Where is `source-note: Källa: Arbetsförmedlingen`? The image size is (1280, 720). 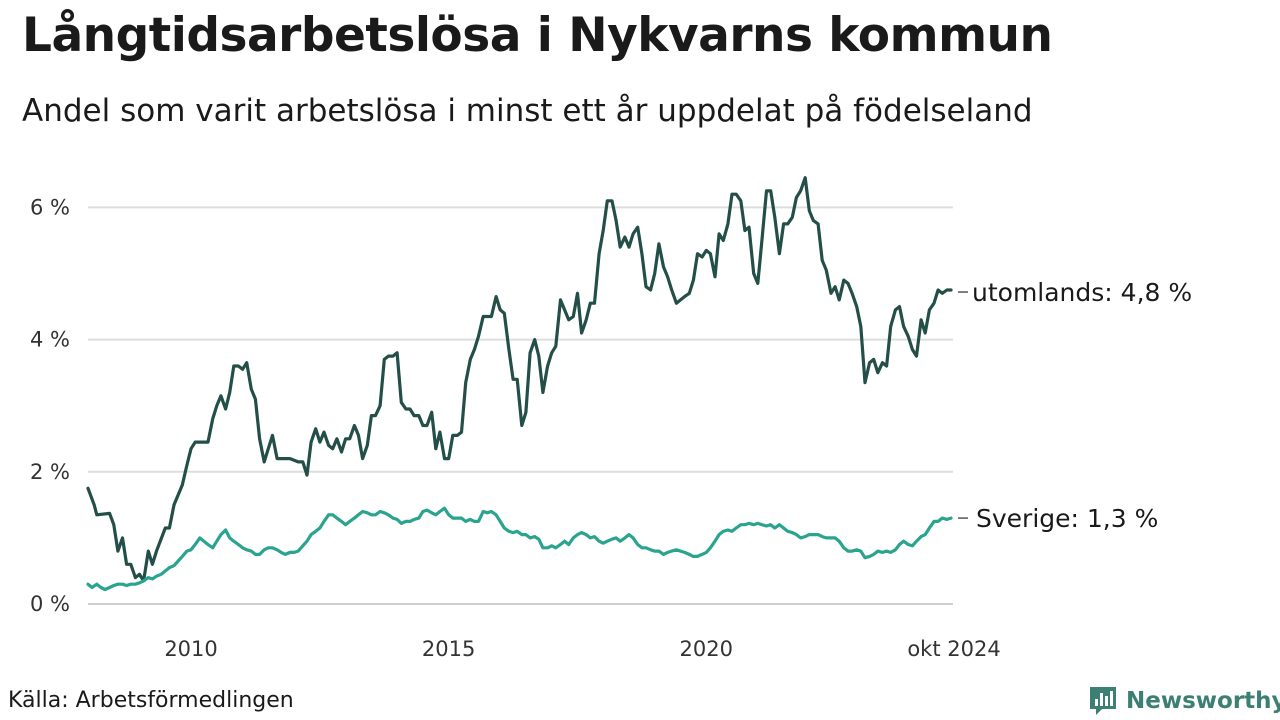
source-note: Källa: Arbetsförmedlingen is located at coordinates (151, 700).